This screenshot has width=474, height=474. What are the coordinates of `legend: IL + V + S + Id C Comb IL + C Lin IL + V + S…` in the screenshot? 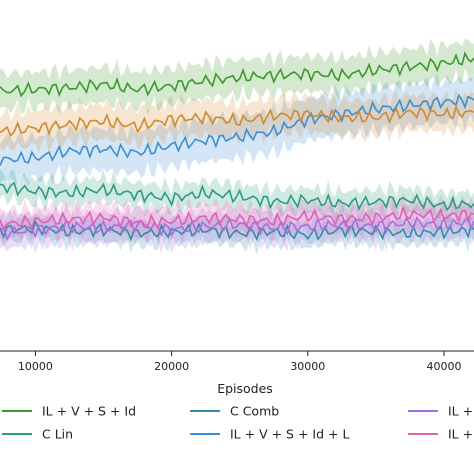 It's located at (237, 423).